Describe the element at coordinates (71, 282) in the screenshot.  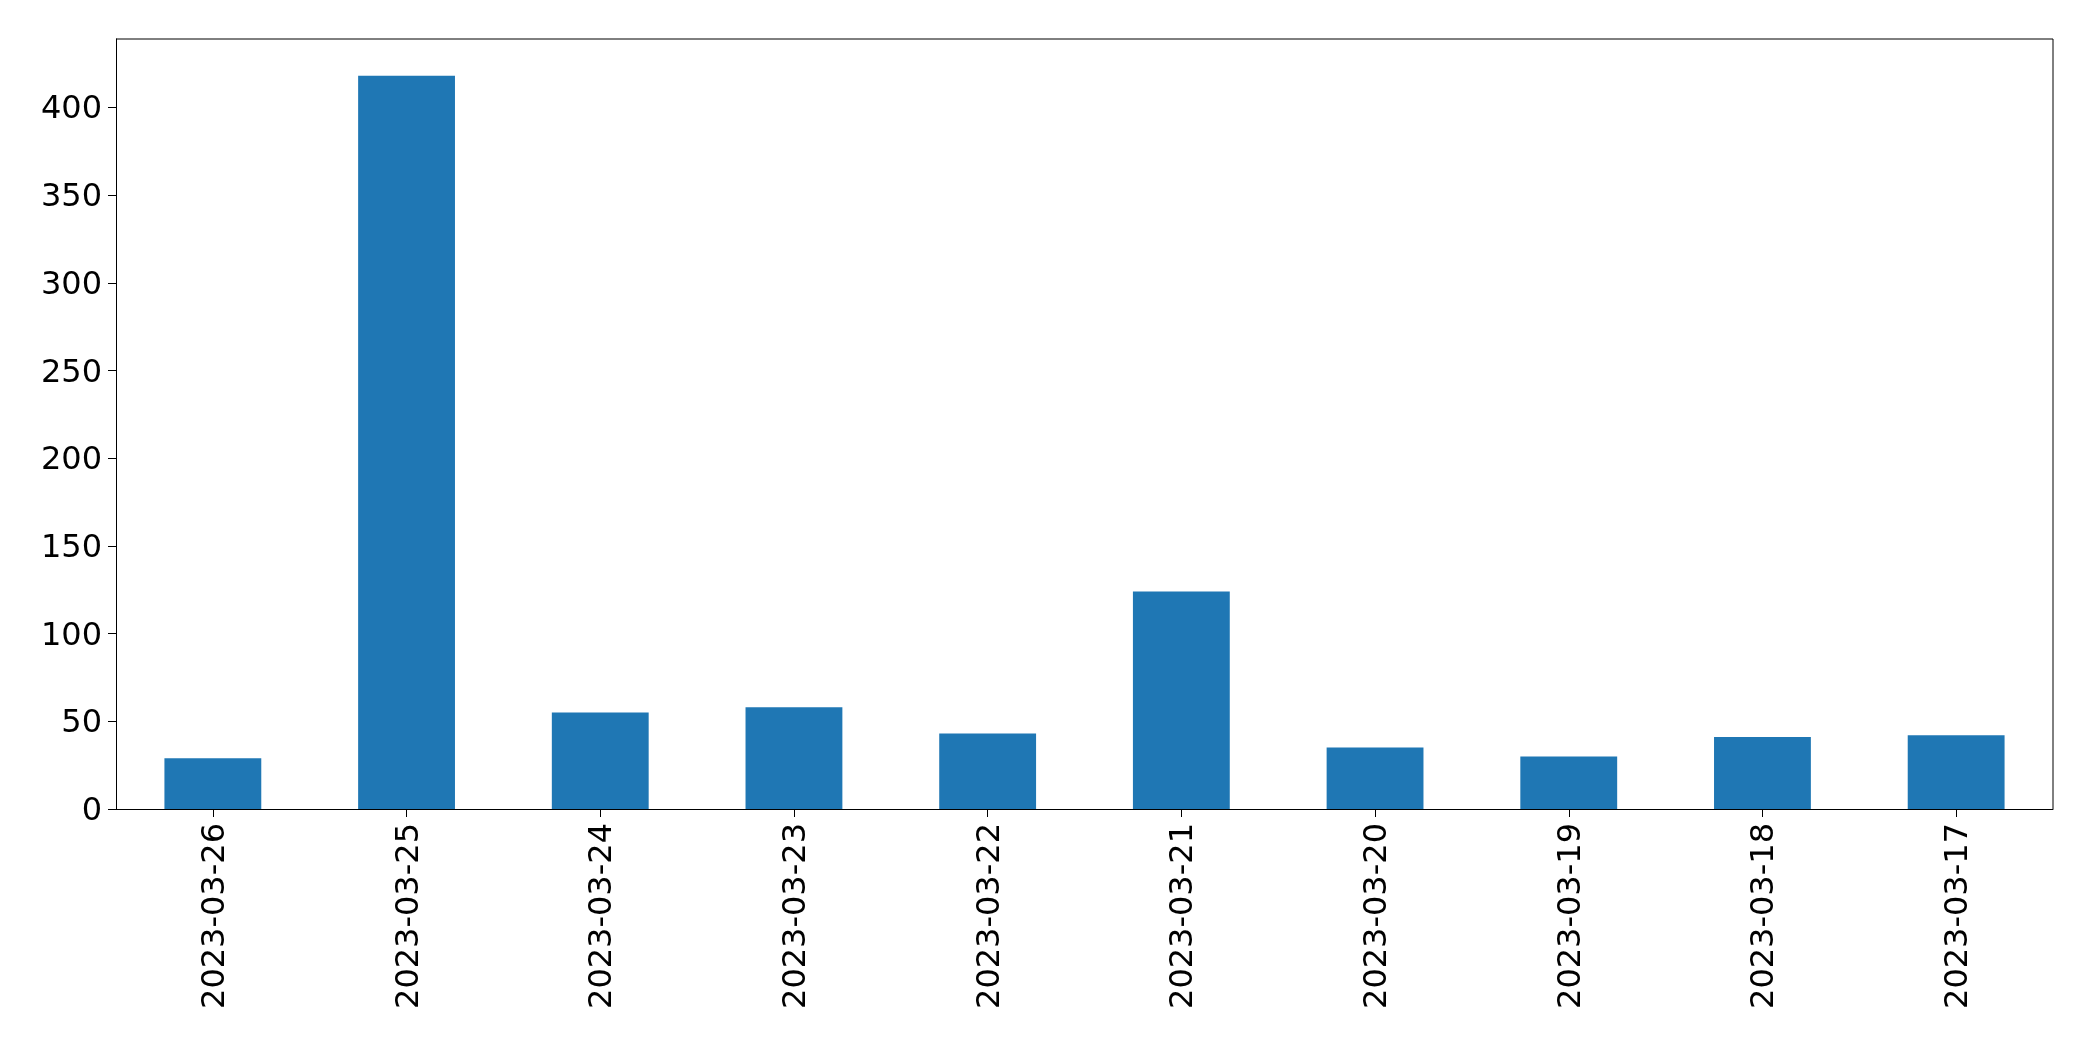
I see `y-tick-label: 300` at that location.